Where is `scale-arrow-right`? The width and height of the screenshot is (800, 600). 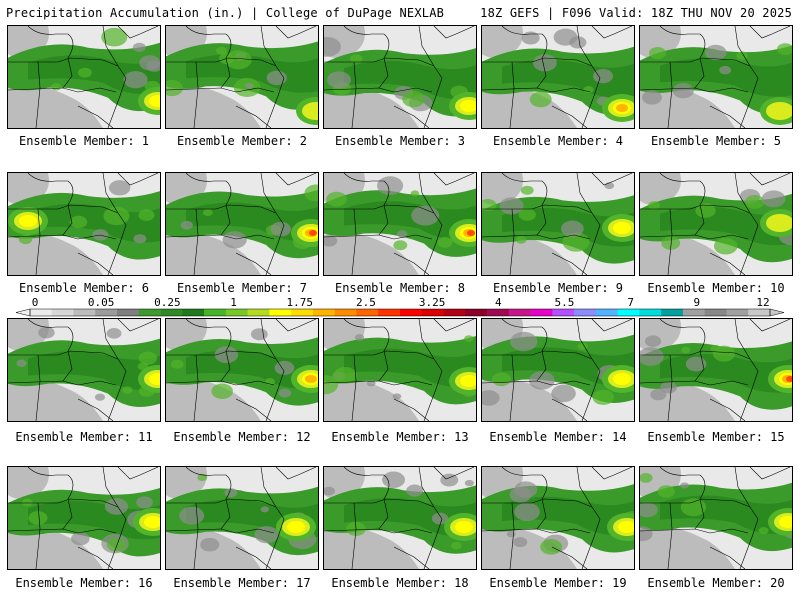 scale-arrow-right is located at coordinates (777, 312).